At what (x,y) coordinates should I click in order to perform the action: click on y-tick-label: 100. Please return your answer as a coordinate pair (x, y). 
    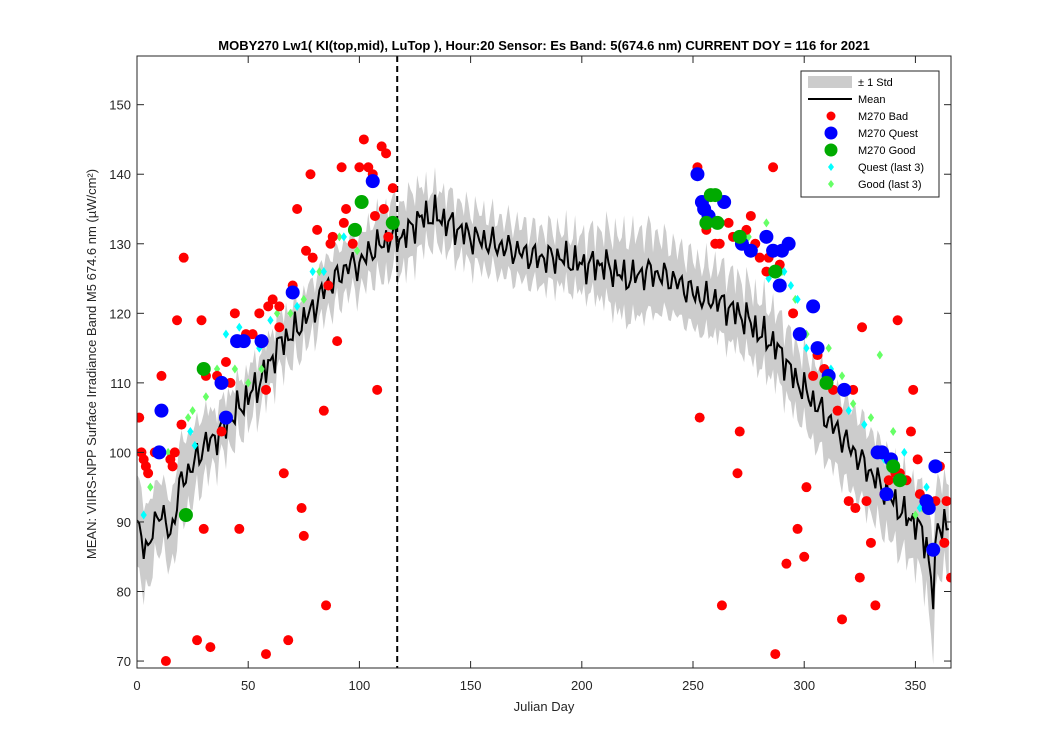
    Looking at the image, I should click on (120, 452).